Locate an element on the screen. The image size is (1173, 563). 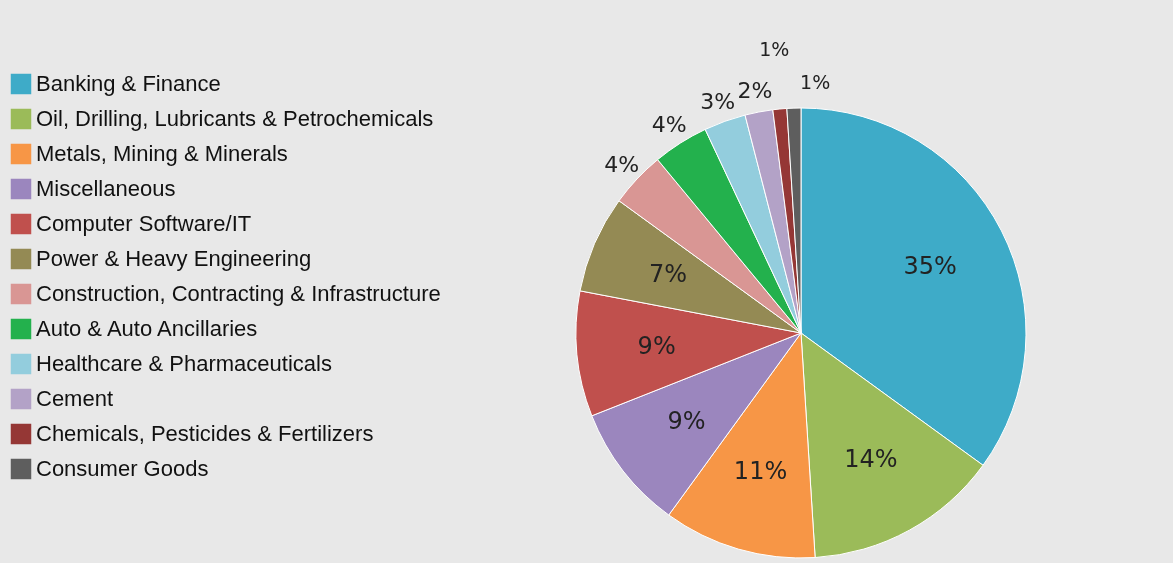
legend-label: Computer Software/IT is located at coordinates (144, 223).